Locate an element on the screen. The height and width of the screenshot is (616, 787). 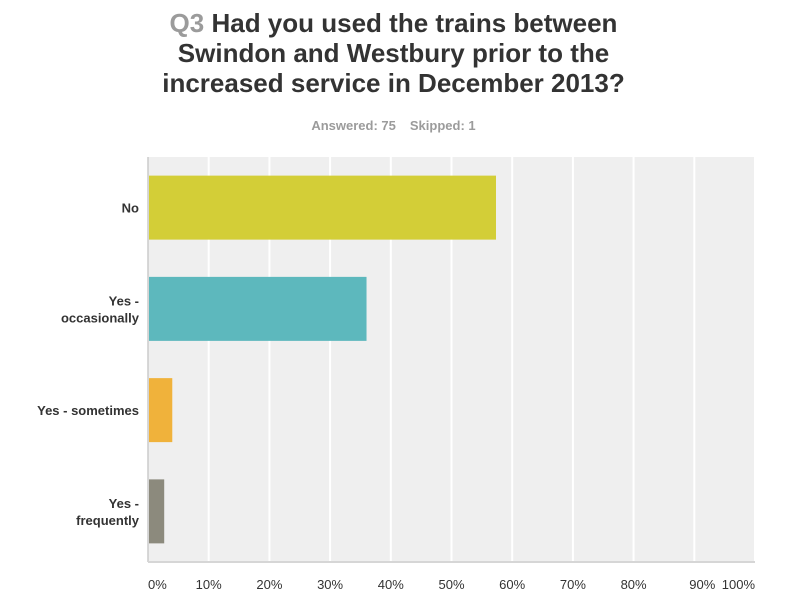
x-tick-label: 0% is located at coordinates (157, 584).